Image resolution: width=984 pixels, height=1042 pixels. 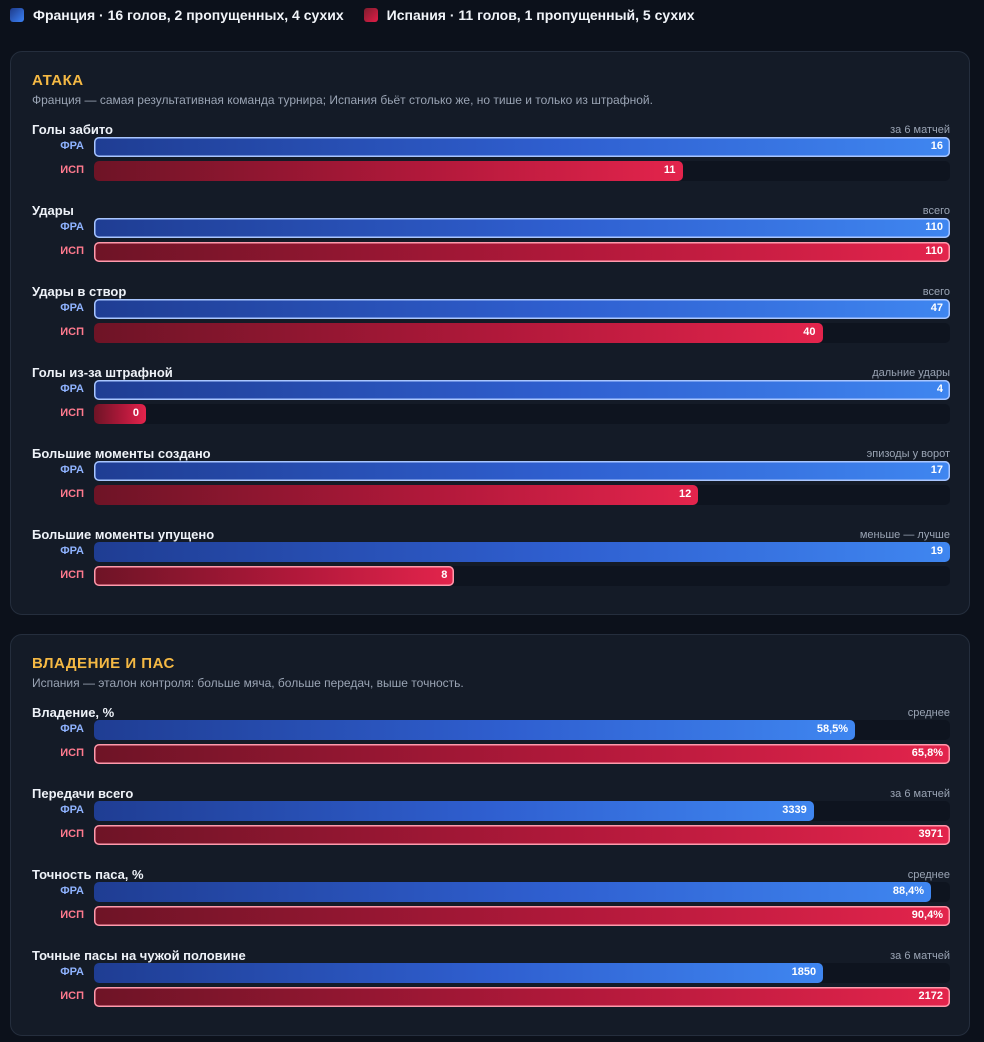 I want to click on esp-bar-value: 8, so click(x=444, y=575).